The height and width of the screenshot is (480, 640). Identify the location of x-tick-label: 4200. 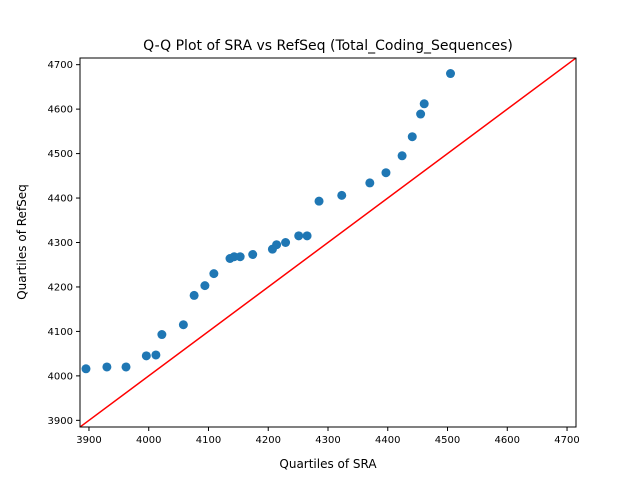
(268, 440).